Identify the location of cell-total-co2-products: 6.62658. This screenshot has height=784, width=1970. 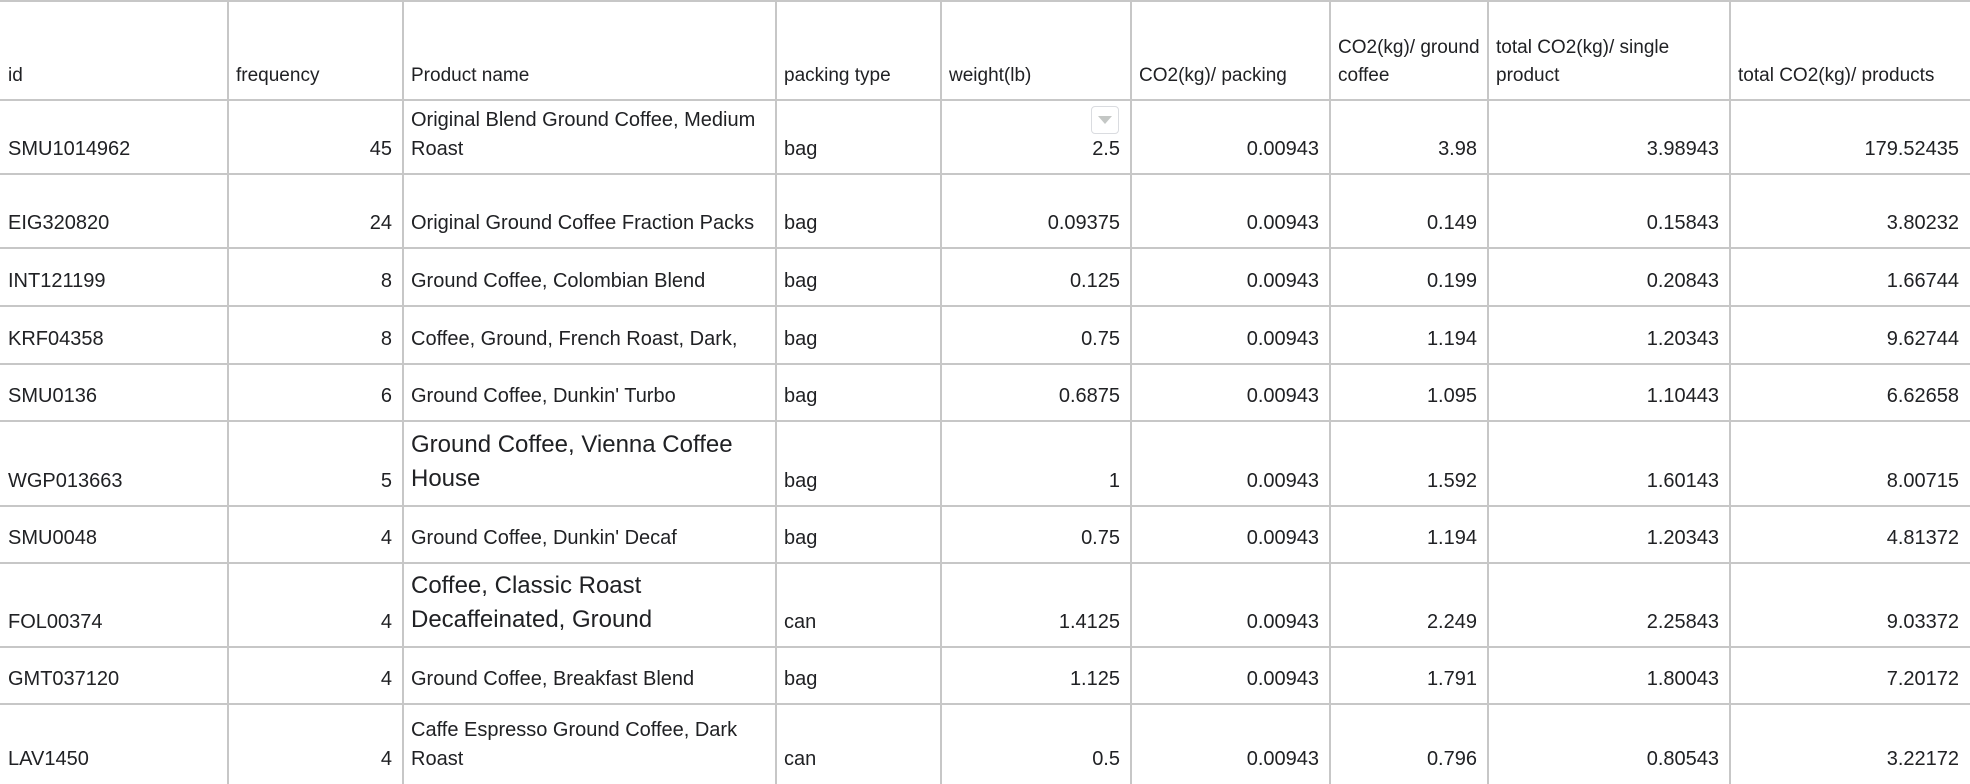
(1850, 392).